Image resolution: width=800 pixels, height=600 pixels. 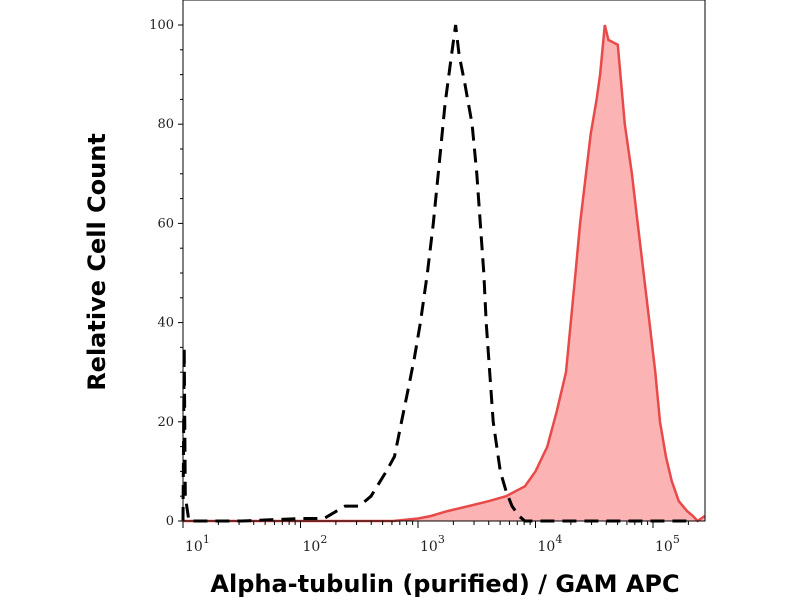 What do you see at coordinates (197, 544) in the screenshot?
I see `x-tick-label: 10¹` at bounding box center [197, 544].